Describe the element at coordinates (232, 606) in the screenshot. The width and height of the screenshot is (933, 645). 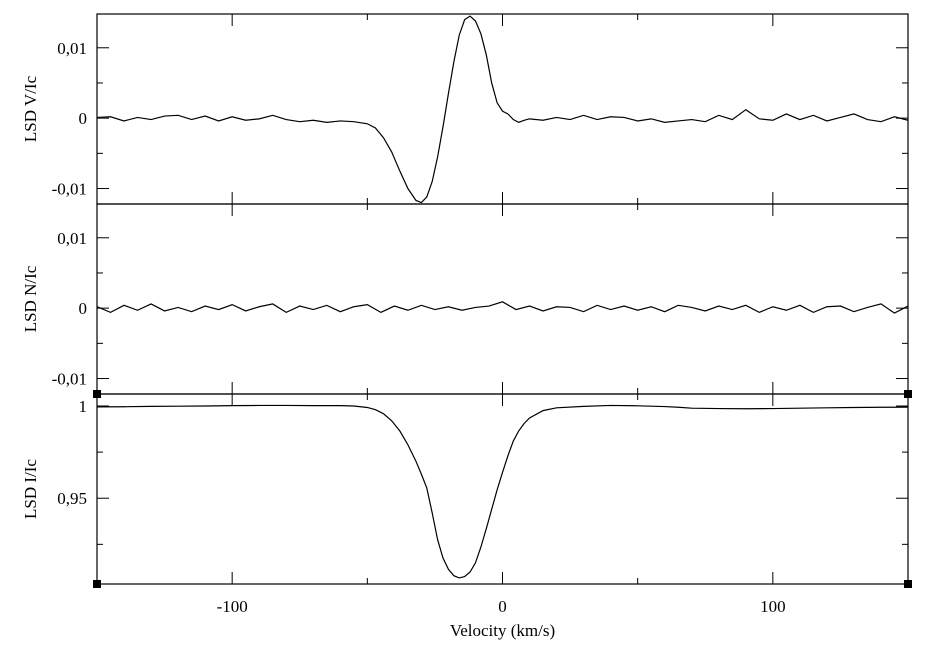
I see `x-tick-label: -100` at that location.